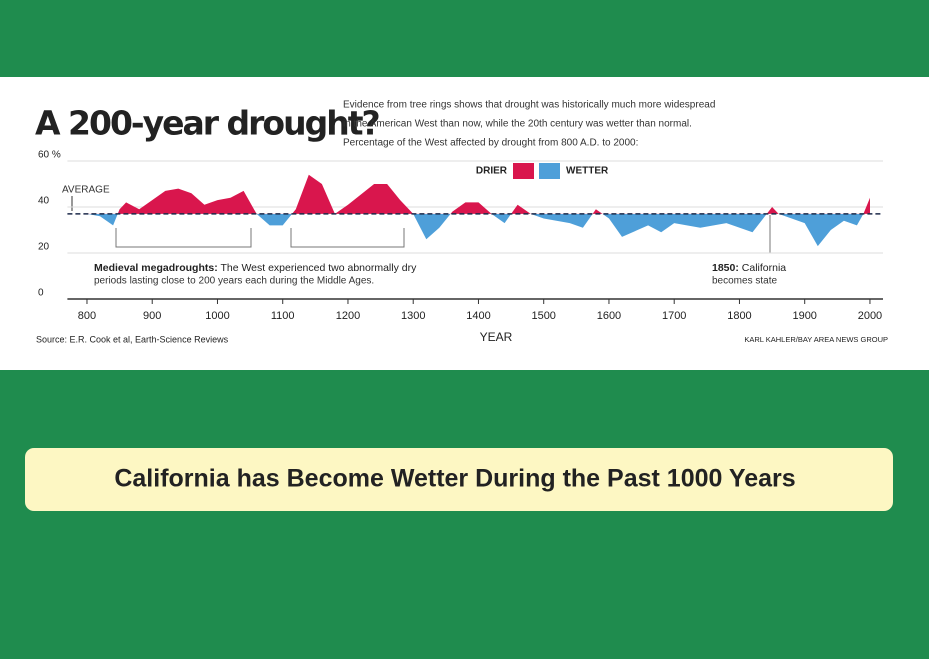 The width and height of the screenshot is (929, 659). What do you see at coordinates (496, 337) in the screenshot?
I see `x-axis-label: YEAR` at bounding box center [496, 337].